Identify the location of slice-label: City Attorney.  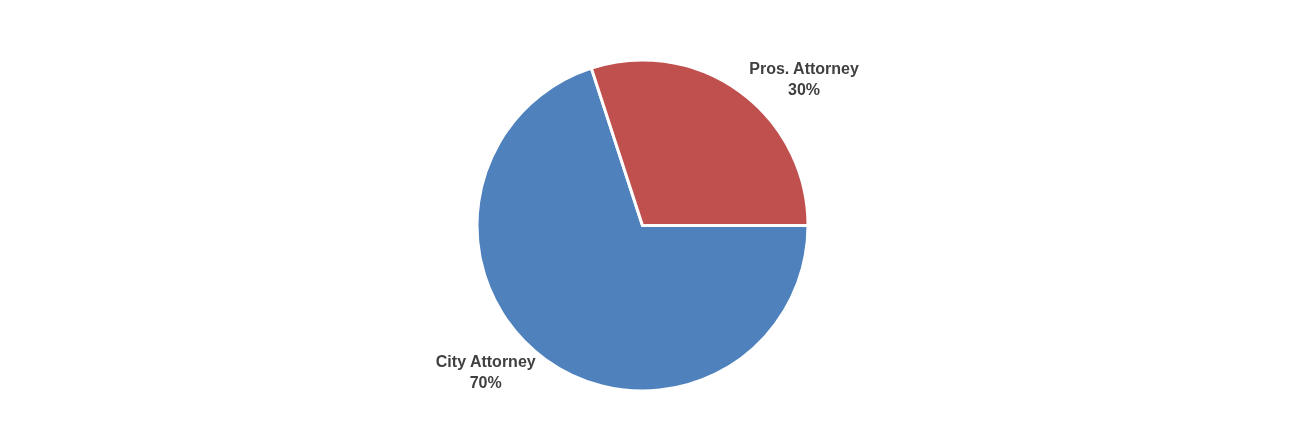
(485, 361).